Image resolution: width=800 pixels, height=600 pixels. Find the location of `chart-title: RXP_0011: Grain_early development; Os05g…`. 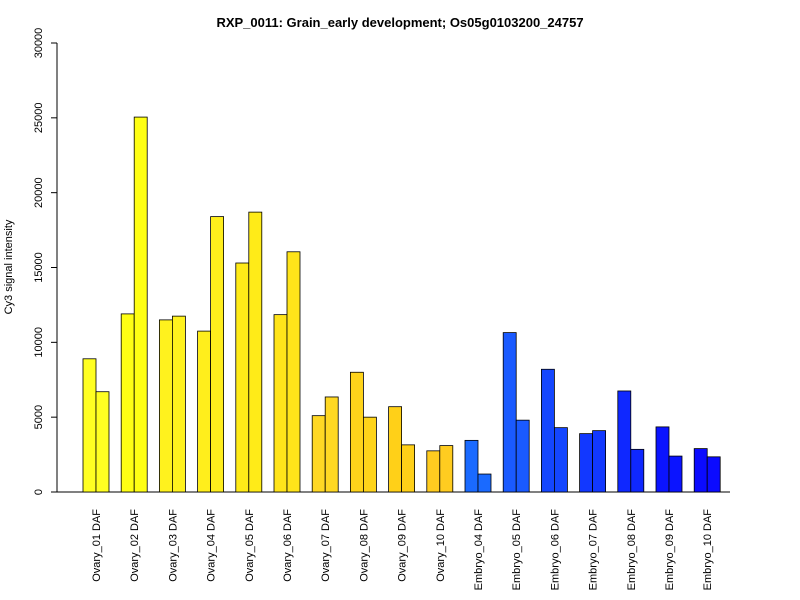

chart-title: RXP_0011: Grain_early development; Os05g… is located at coordinates (399, 22).